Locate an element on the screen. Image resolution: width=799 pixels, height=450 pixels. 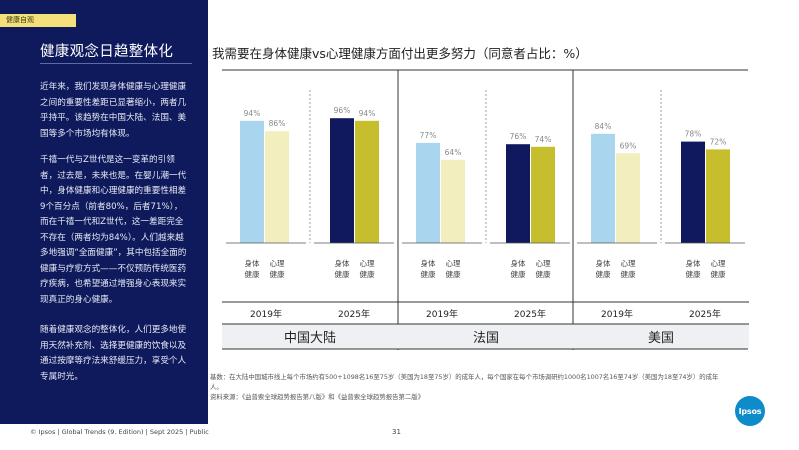
section-tag: 健康自观 is located at coordinates (38, 20).